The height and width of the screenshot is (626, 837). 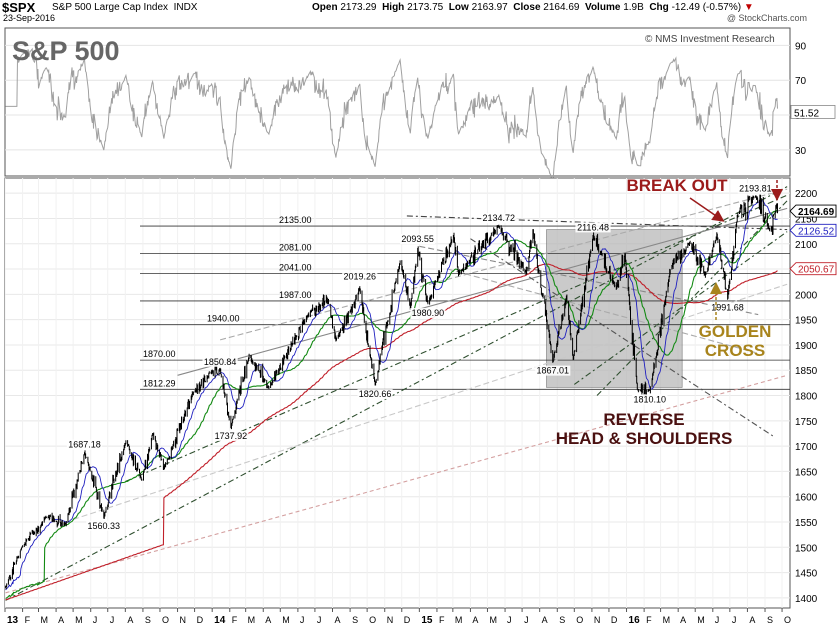 I want to click on price-tick-label: 1750, so click(x=806, y=422).